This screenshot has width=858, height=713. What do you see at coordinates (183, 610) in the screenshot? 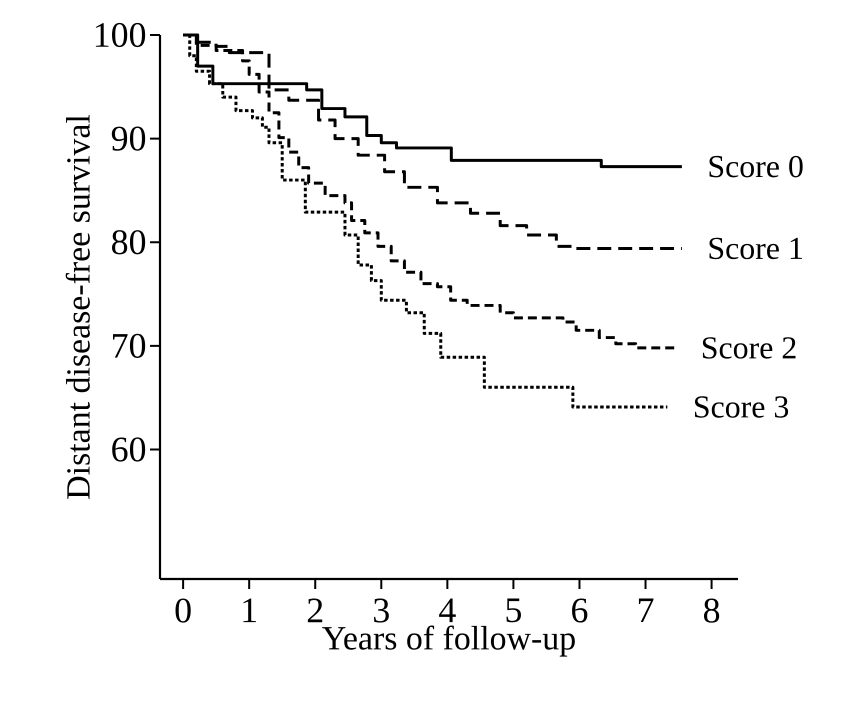
I see `x-tick-label: 0` at bounding box center [183, 610].